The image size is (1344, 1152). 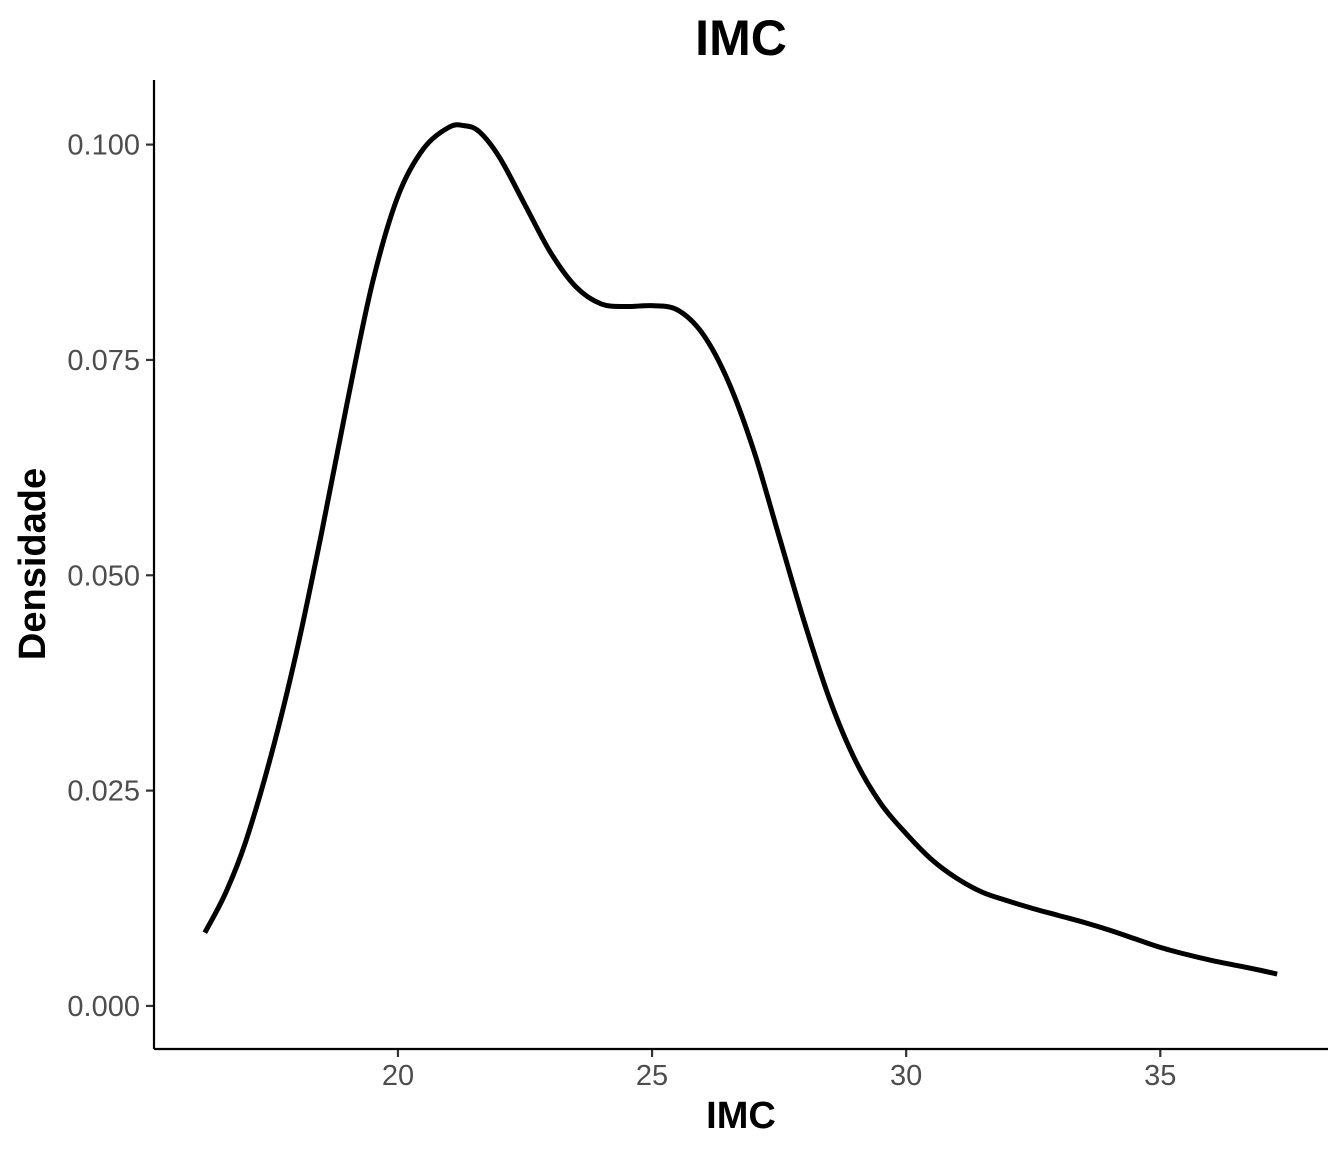 I want to click on x-axis-title: IMC, so click(x=741, y=1116).